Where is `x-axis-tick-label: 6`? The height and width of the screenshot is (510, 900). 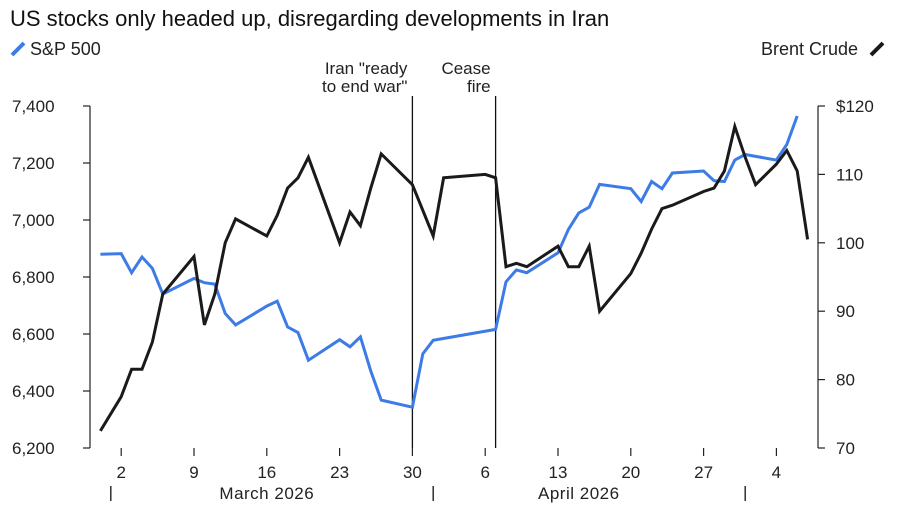
x-axis-tick-label: 6 is located at coordinates (484, 472).